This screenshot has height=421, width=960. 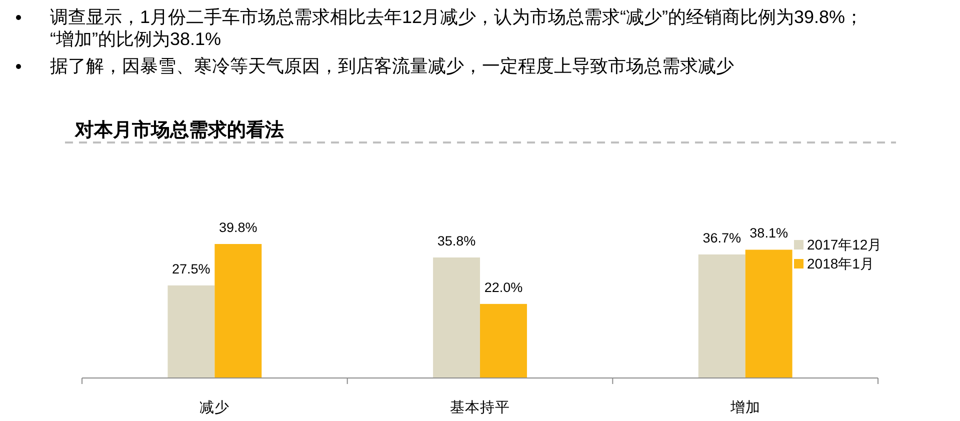 What do you see at coordinates (215, 407) in the screenshot?
I see `x-tick-label: 减少` at bounding box center [215, 407].